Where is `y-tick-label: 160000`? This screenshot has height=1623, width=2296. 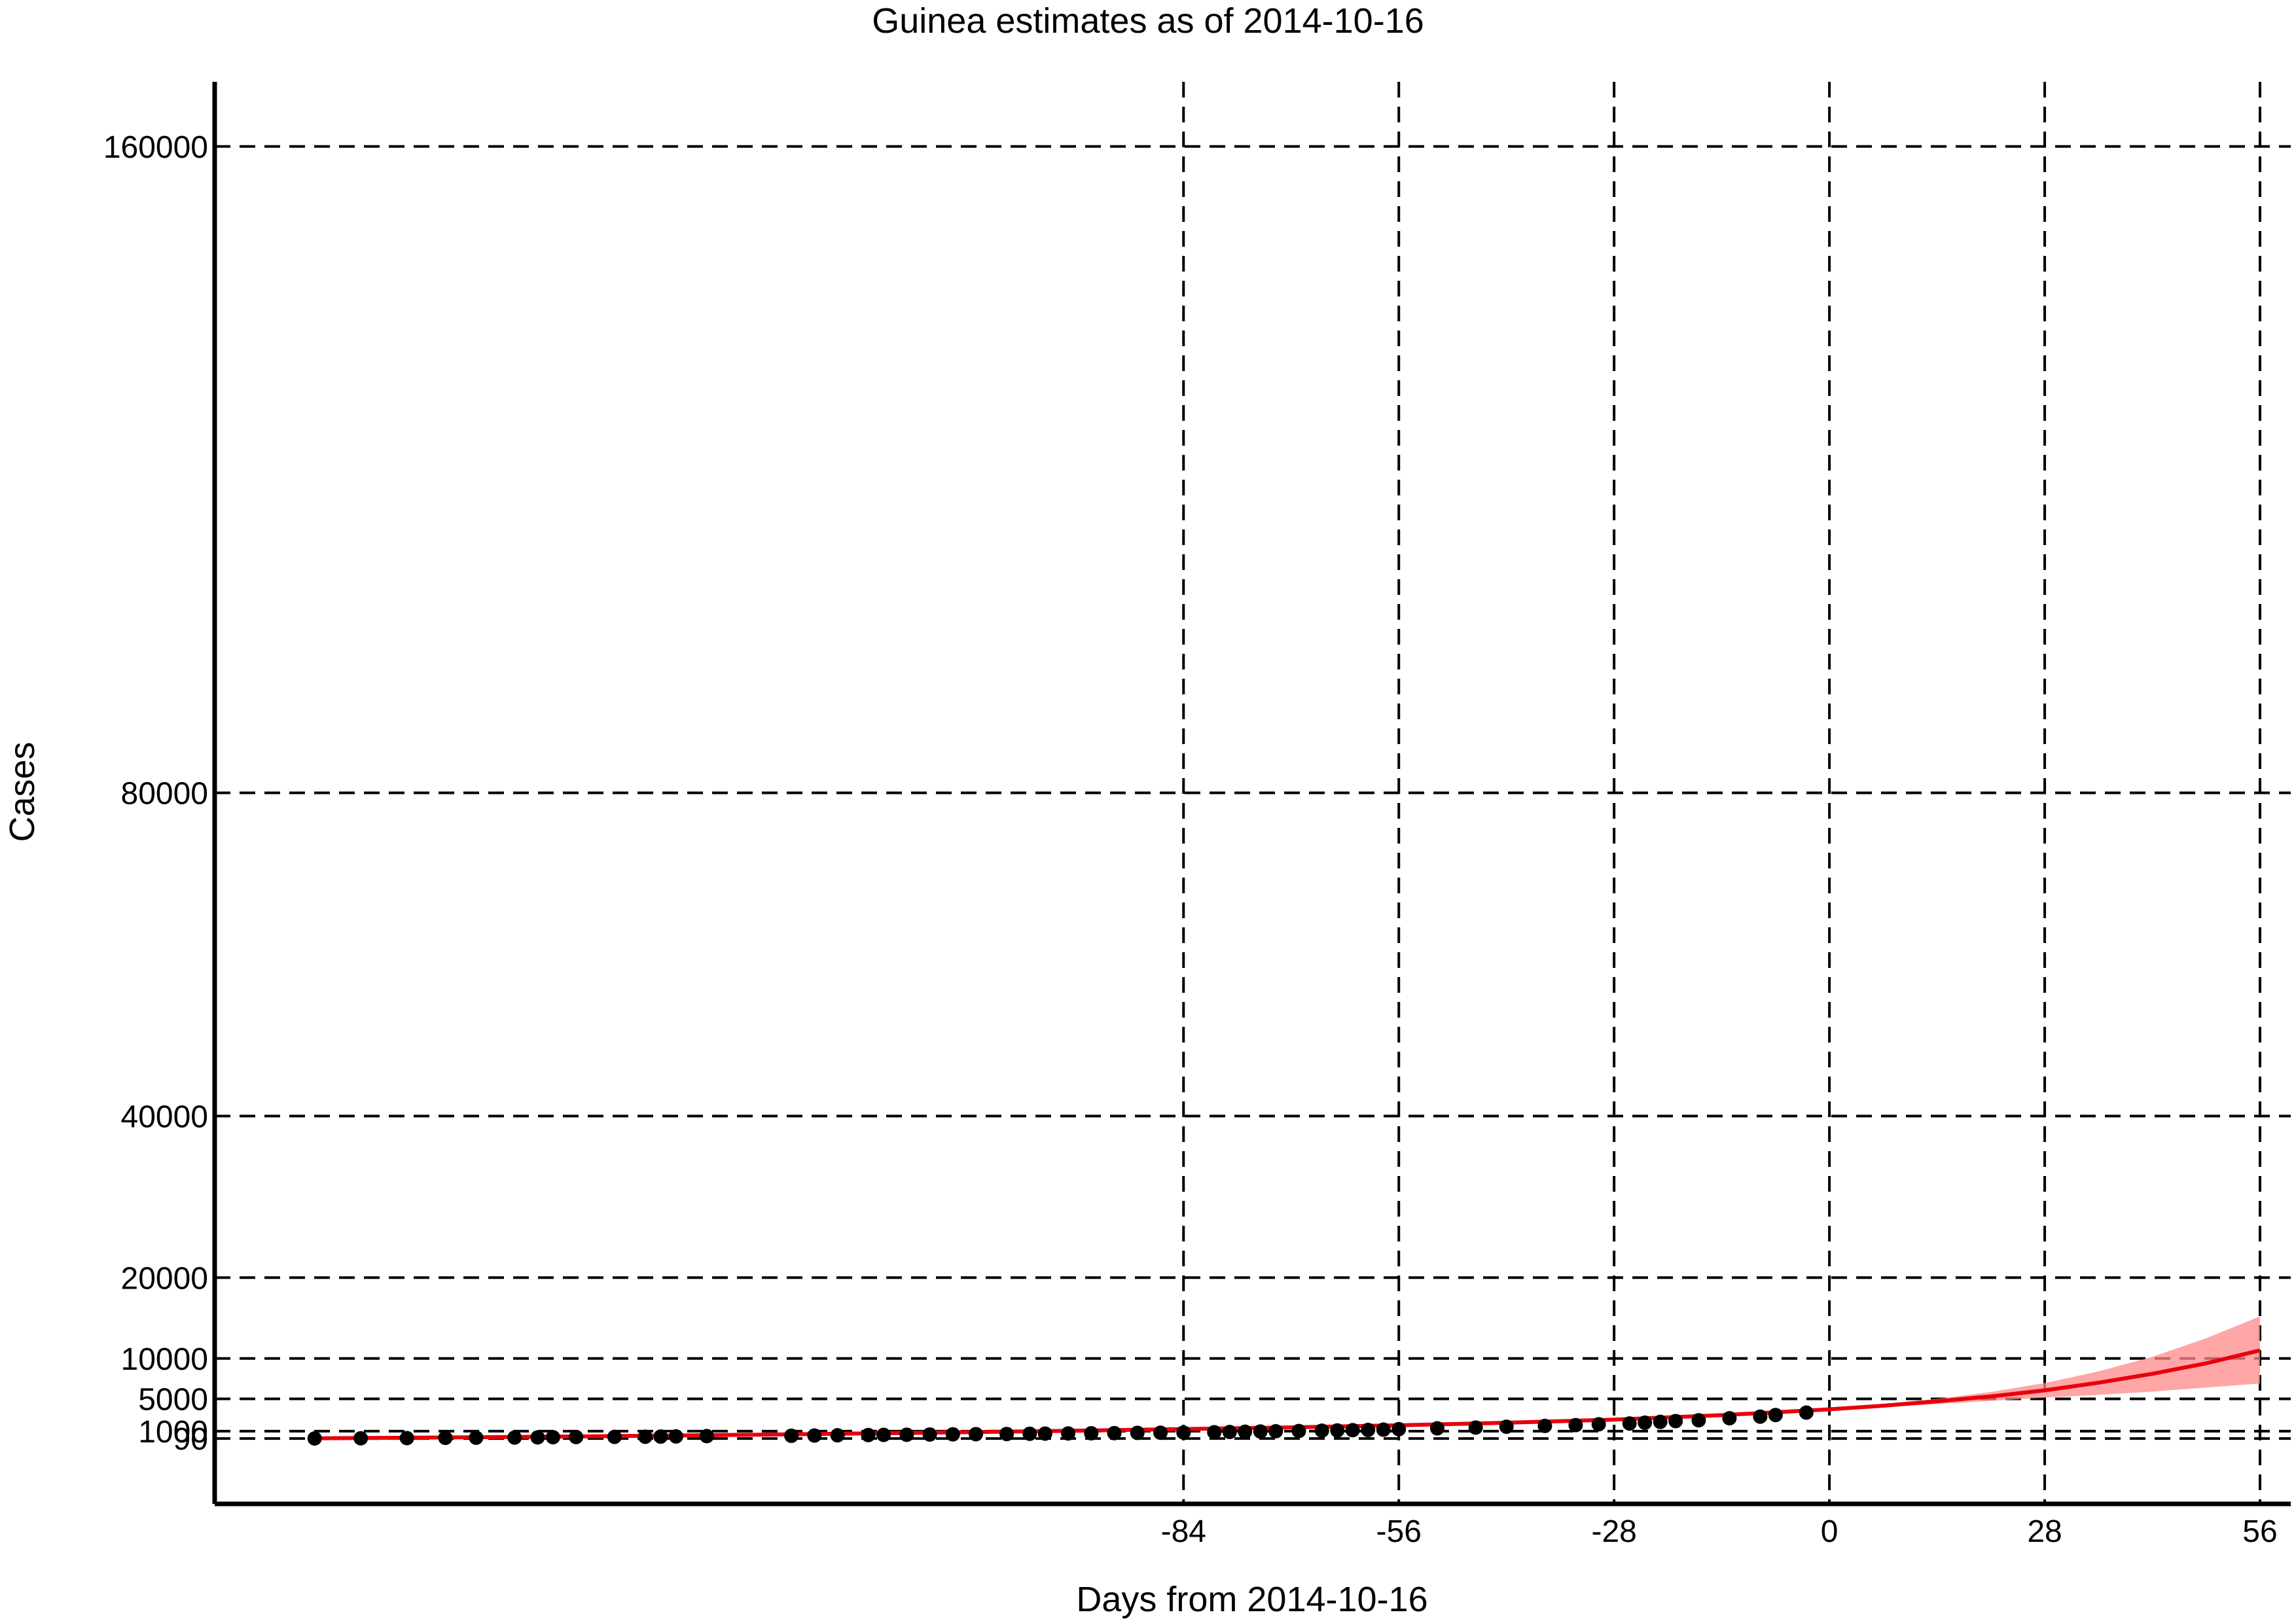
y-tick-label: 160000 is located at coordinates (155, 147).